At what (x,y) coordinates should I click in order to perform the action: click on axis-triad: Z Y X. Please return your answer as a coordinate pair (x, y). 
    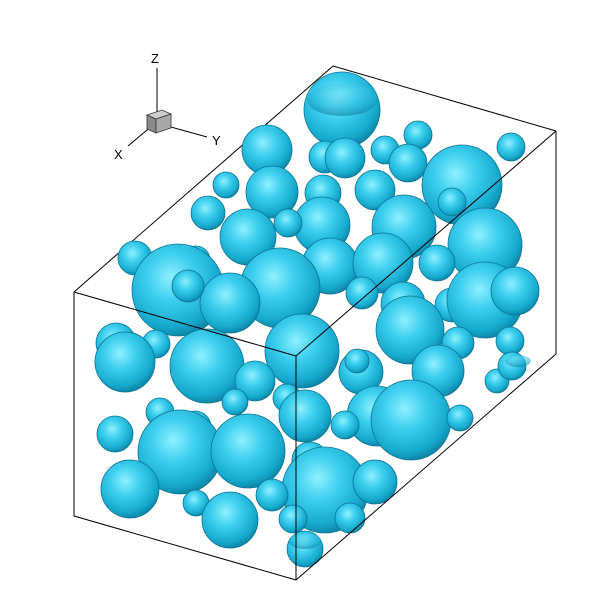
    Looking at the image, I should click on (167, 106).